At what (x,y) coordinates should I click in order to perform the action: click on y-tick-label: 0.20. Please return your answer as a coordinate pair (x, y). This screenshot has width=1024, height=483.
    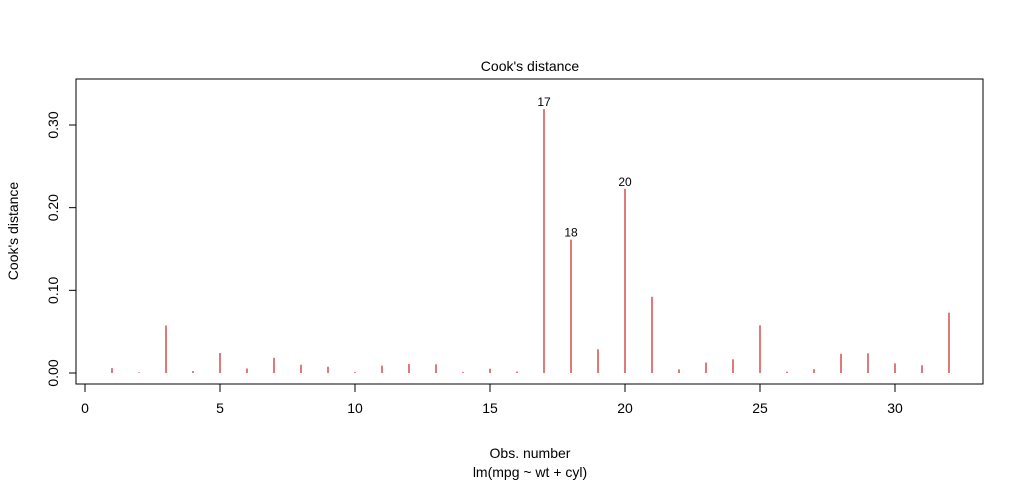
    Looking at the image, I should click on (53, 207).